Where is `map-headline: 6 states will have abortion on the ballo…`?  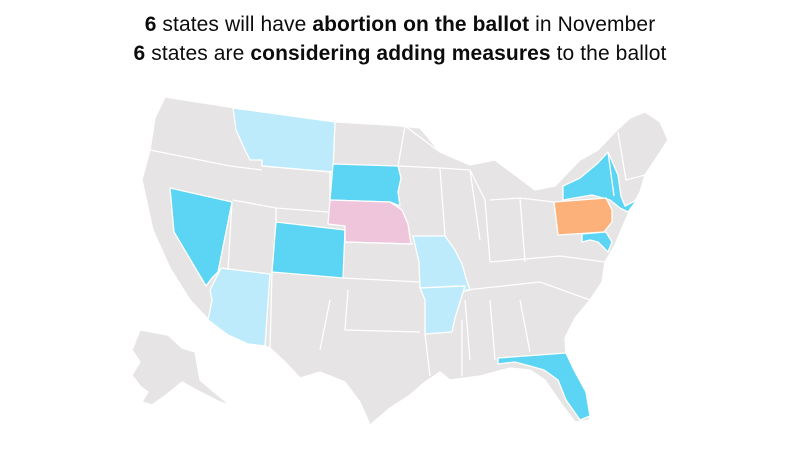 map-headline: 6 states will have abortion on the ballo… is located at coordinates (400, 39).